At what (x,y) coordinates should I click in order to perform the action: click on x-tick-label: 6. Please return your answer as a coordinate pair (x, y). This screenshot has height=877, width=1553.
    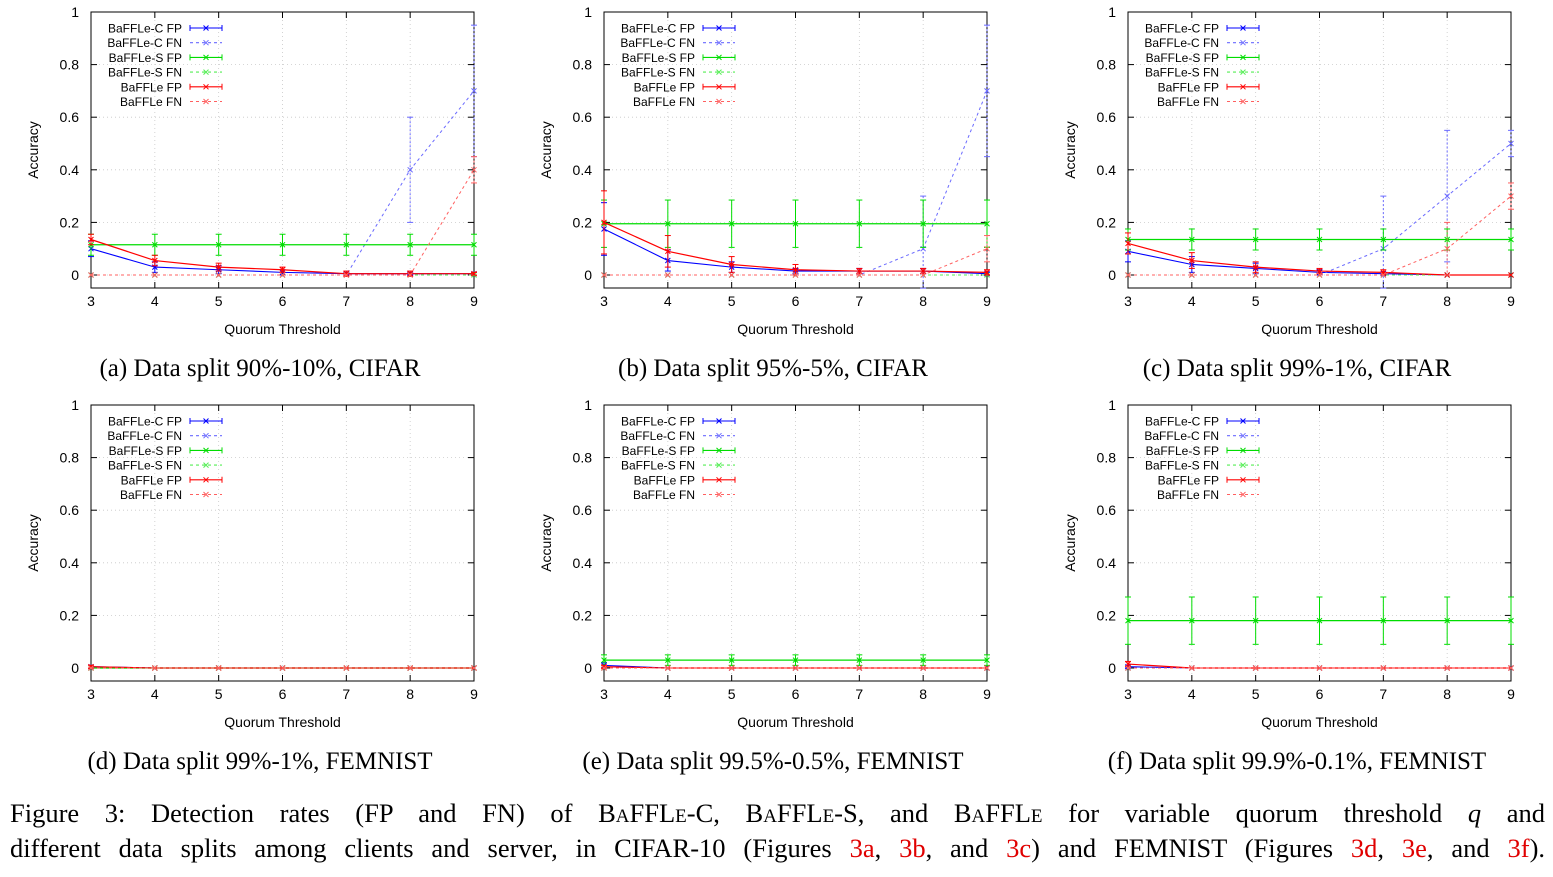
    Looking at the image, I should click on (283, 694).